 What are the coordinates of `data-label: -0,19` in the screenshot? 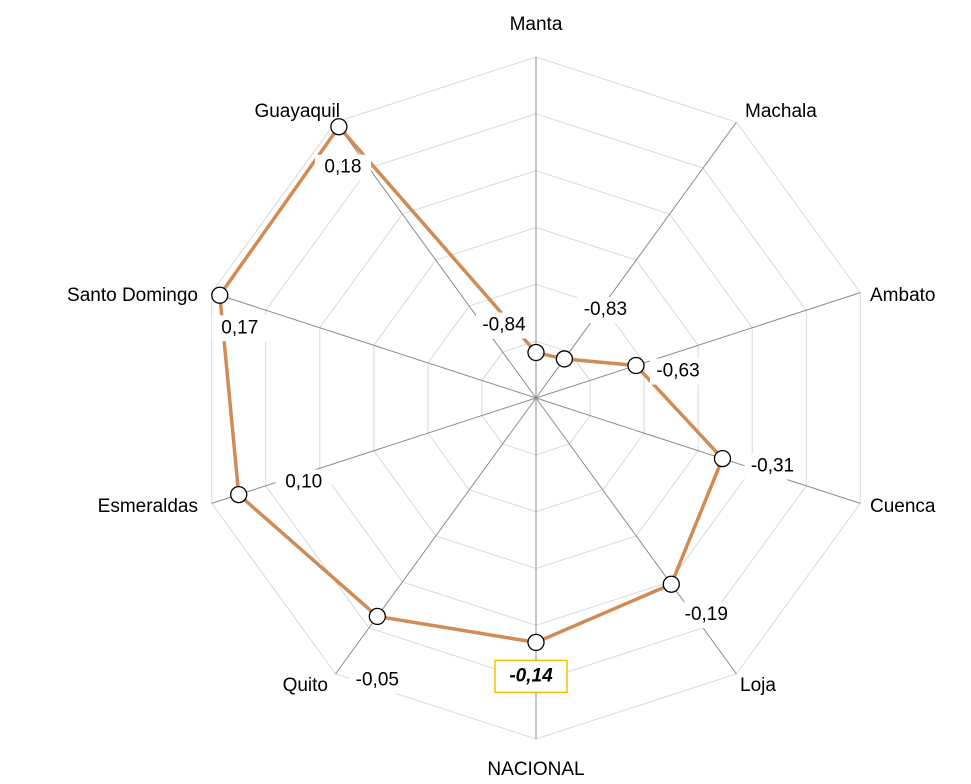 It's located at (706, 614).